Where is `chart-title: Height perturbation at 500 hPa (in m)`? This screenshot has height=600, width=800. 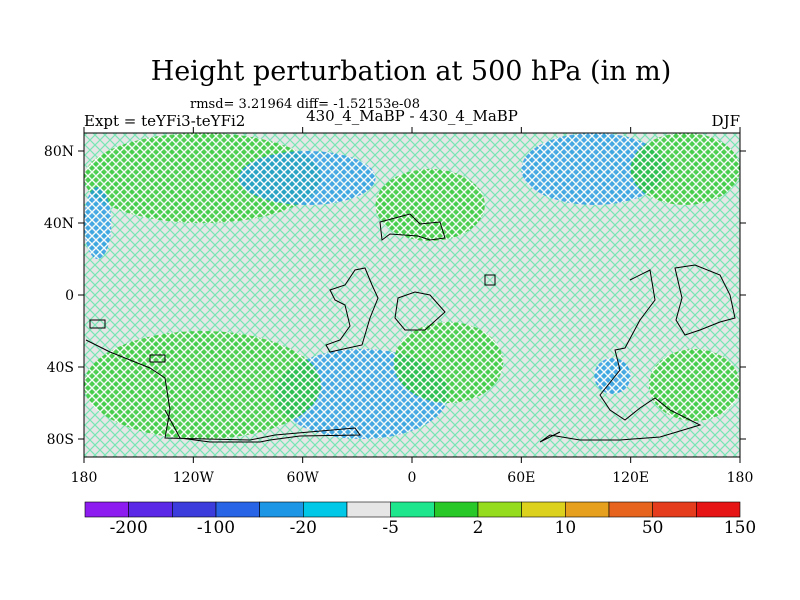
chart-title: Height perturbation at 500 hPa (in m) is located at coordinates (411, 71).